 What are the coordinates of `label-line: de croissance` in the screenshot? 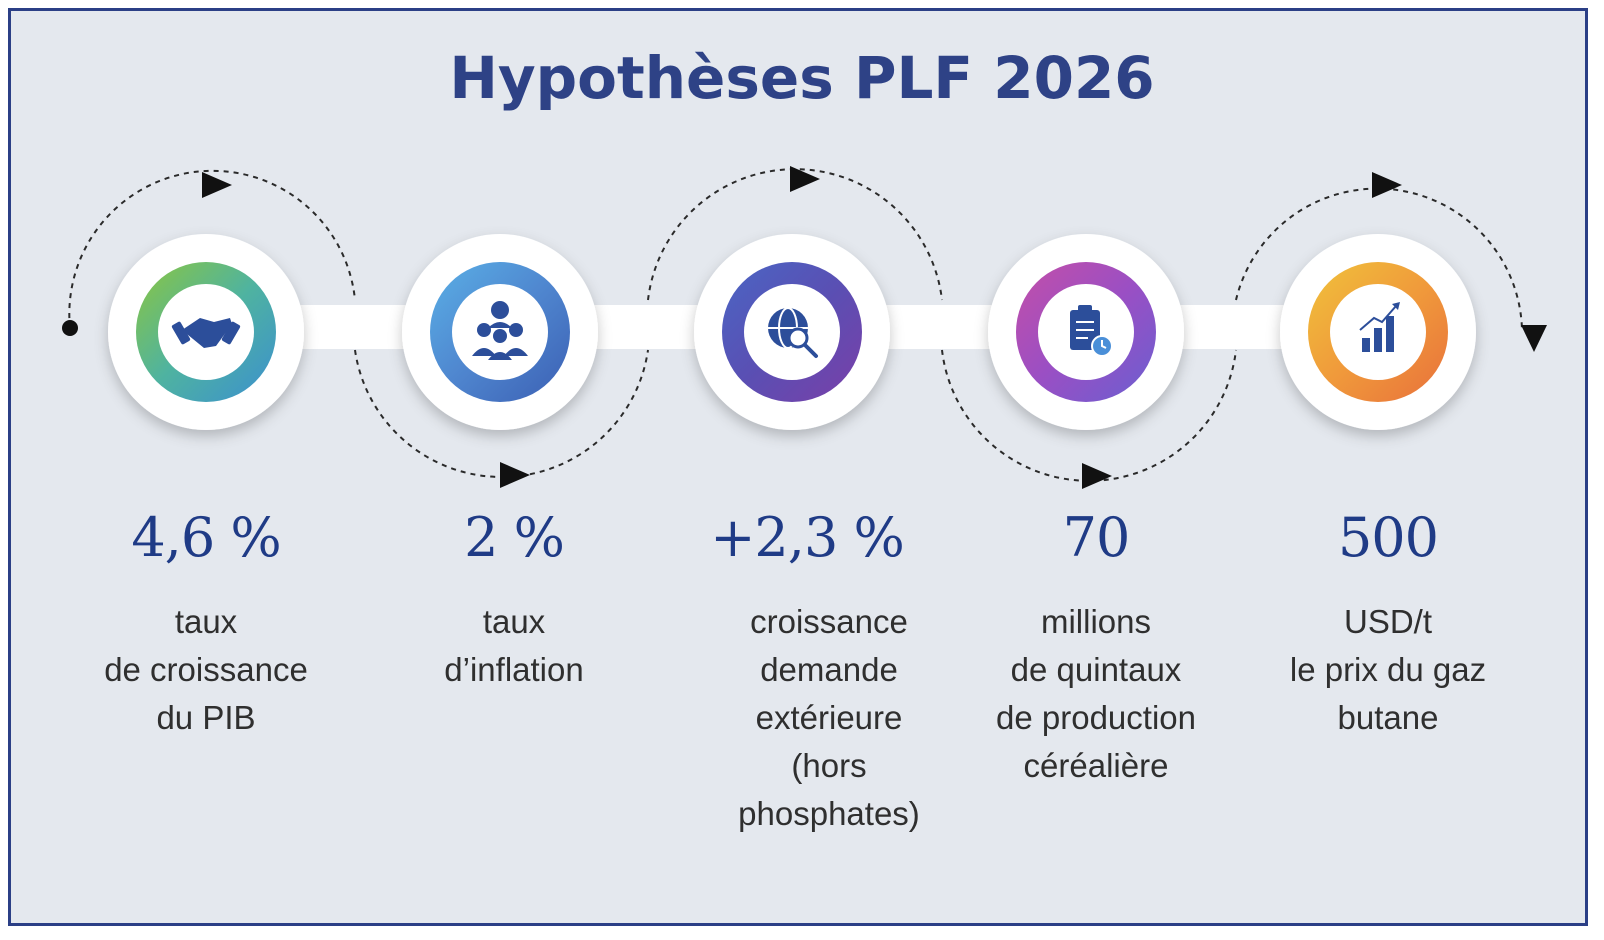 It's located at (206, 669).